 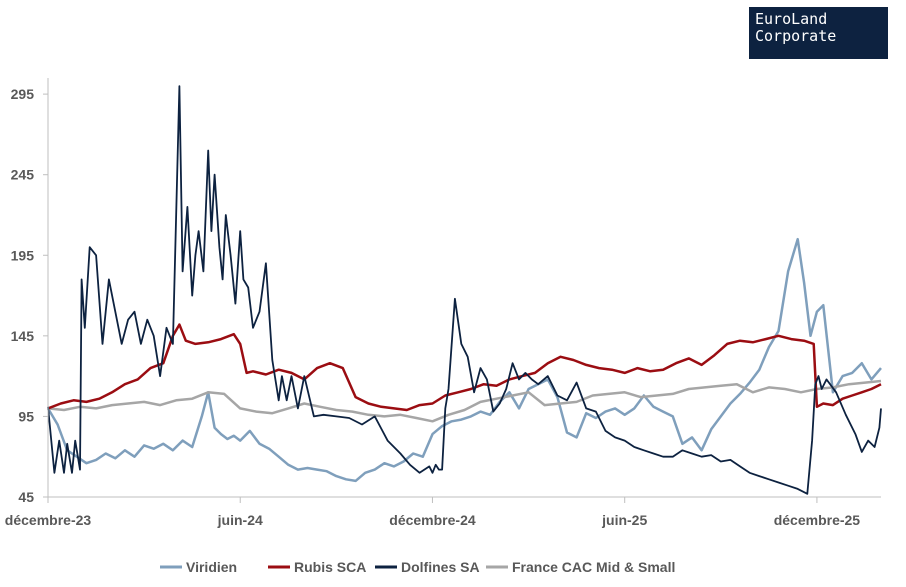 I want to click on y-tick-label: 95, so click(x=26, y=416).